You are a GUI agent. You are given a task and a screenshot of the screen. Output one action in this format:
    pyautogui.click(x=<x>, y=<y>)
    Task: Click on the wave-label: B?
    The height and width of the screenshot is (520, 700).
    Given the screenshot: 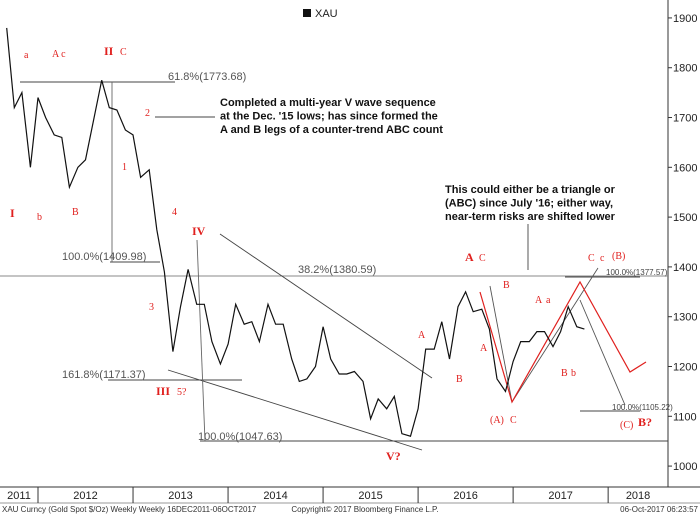 What is the action you would take?
    pyautogui.click(x=645, y=422)
    